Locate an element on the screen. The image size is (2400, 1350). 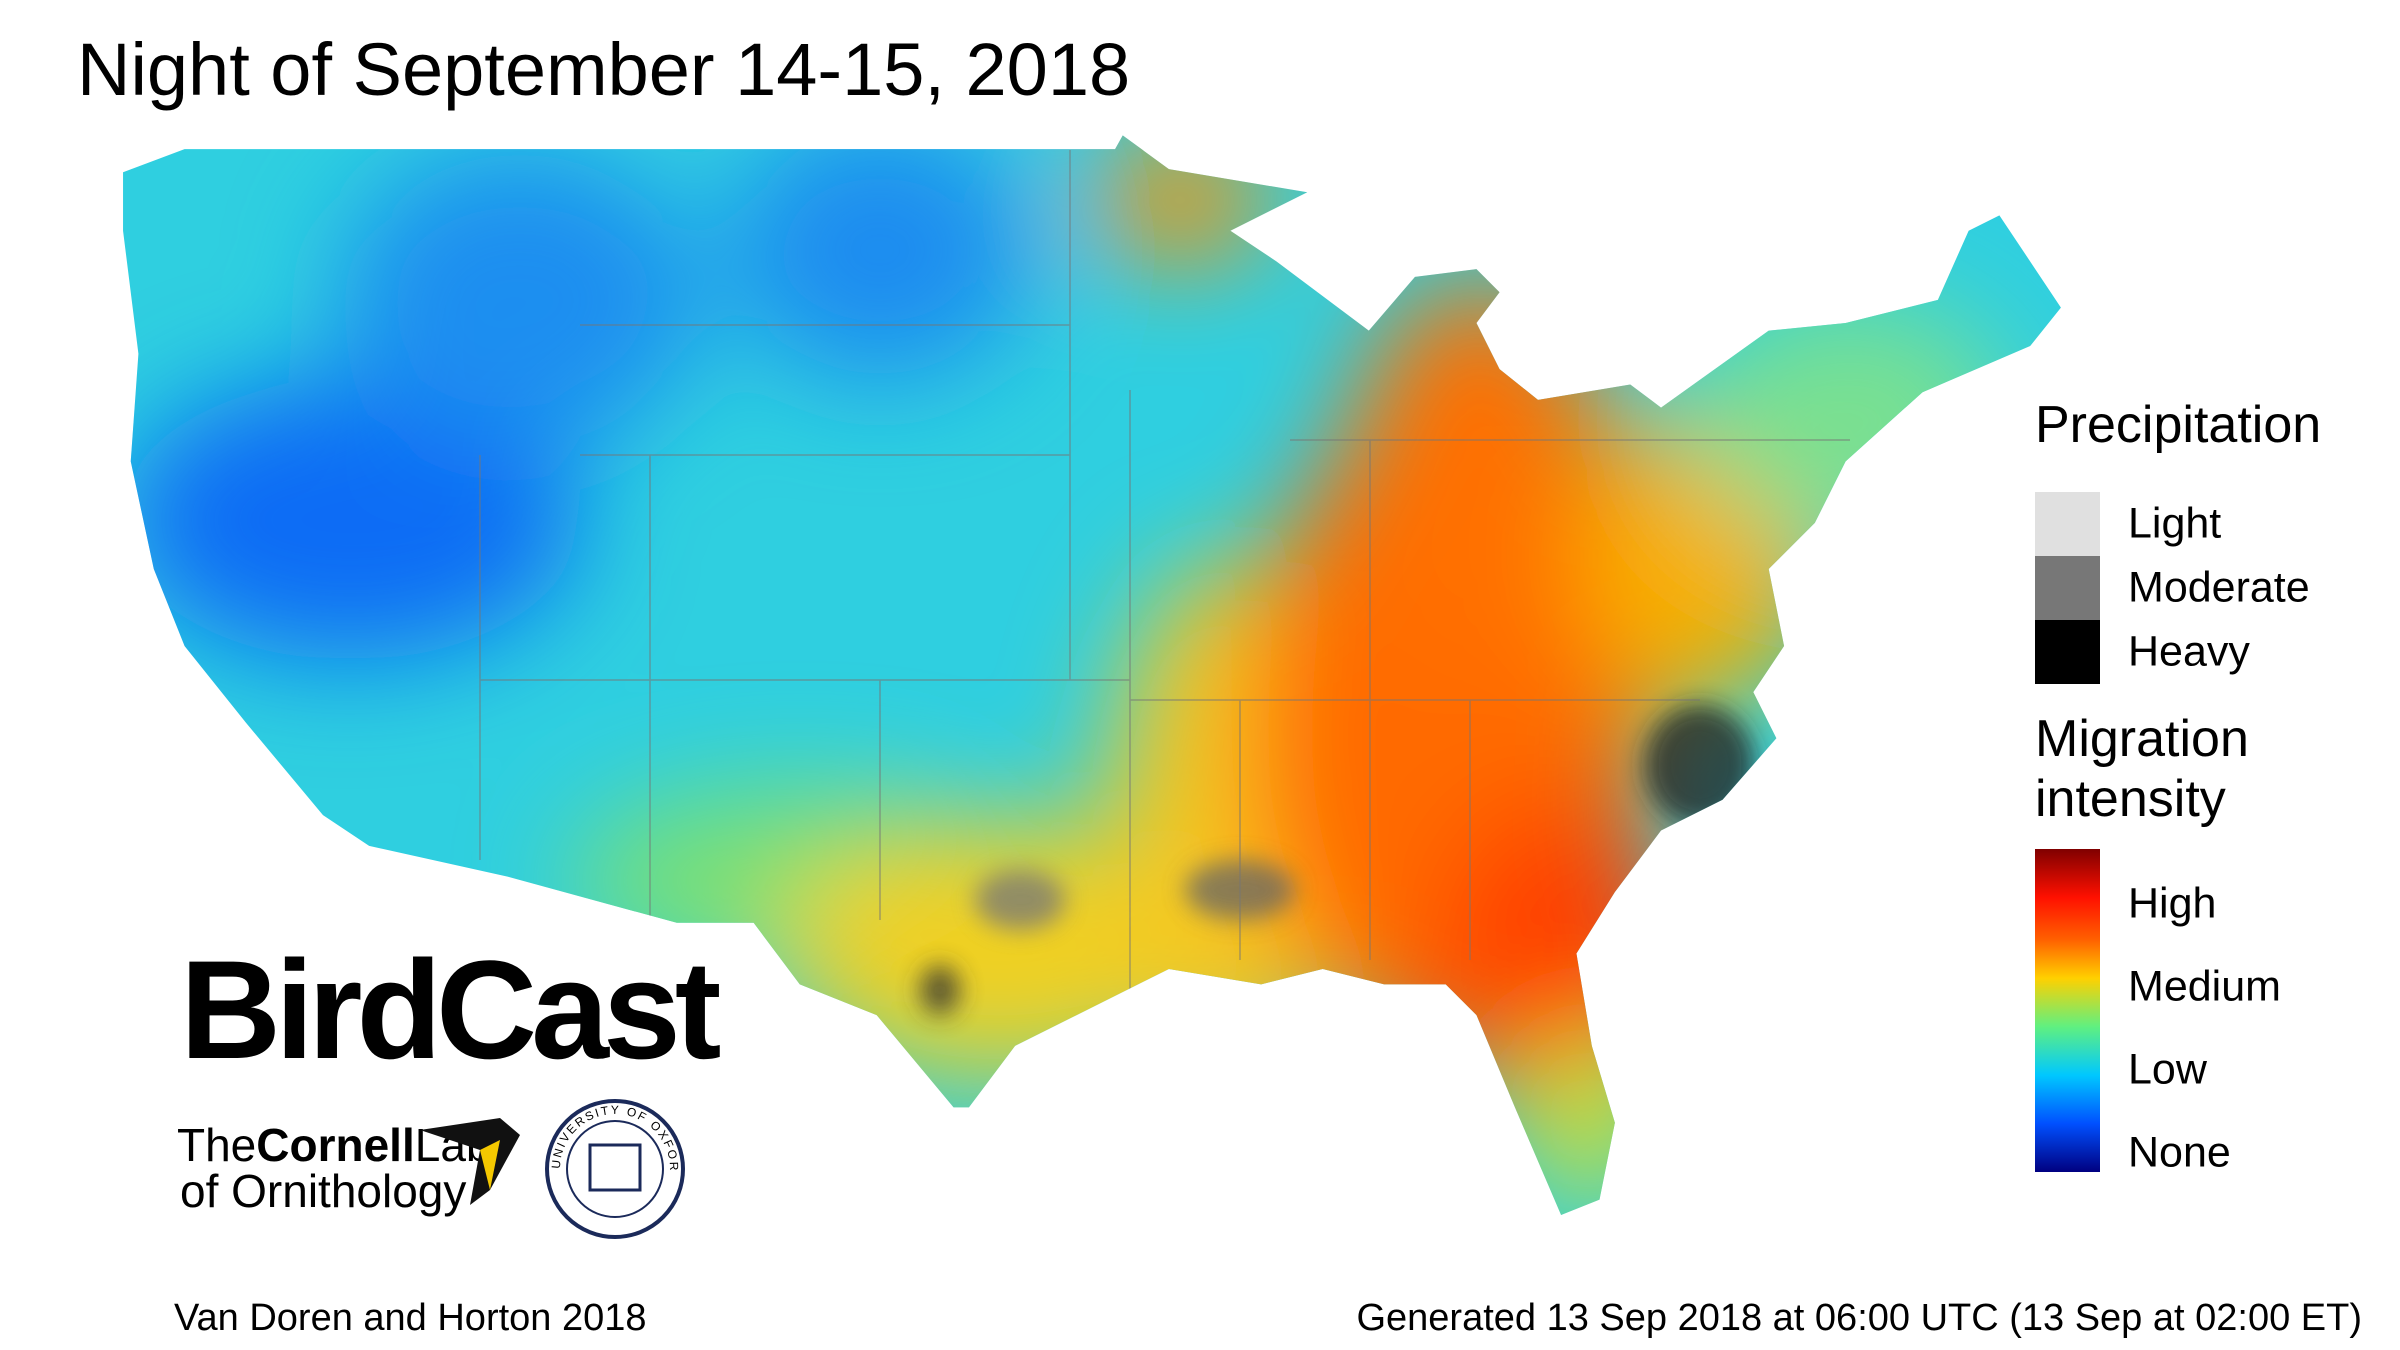
precip-legend: Light Moderate Heavy is located at coordinates (2172, 588).